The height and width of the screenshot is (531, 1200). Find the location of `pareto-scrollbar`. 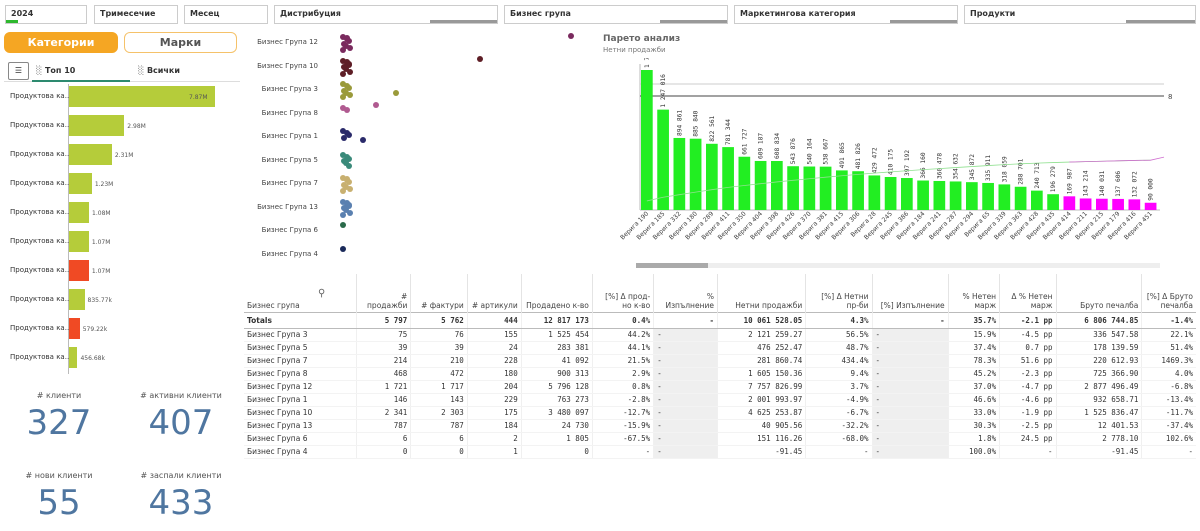

pareto-scrollbar is located at coordinates (898, 265).